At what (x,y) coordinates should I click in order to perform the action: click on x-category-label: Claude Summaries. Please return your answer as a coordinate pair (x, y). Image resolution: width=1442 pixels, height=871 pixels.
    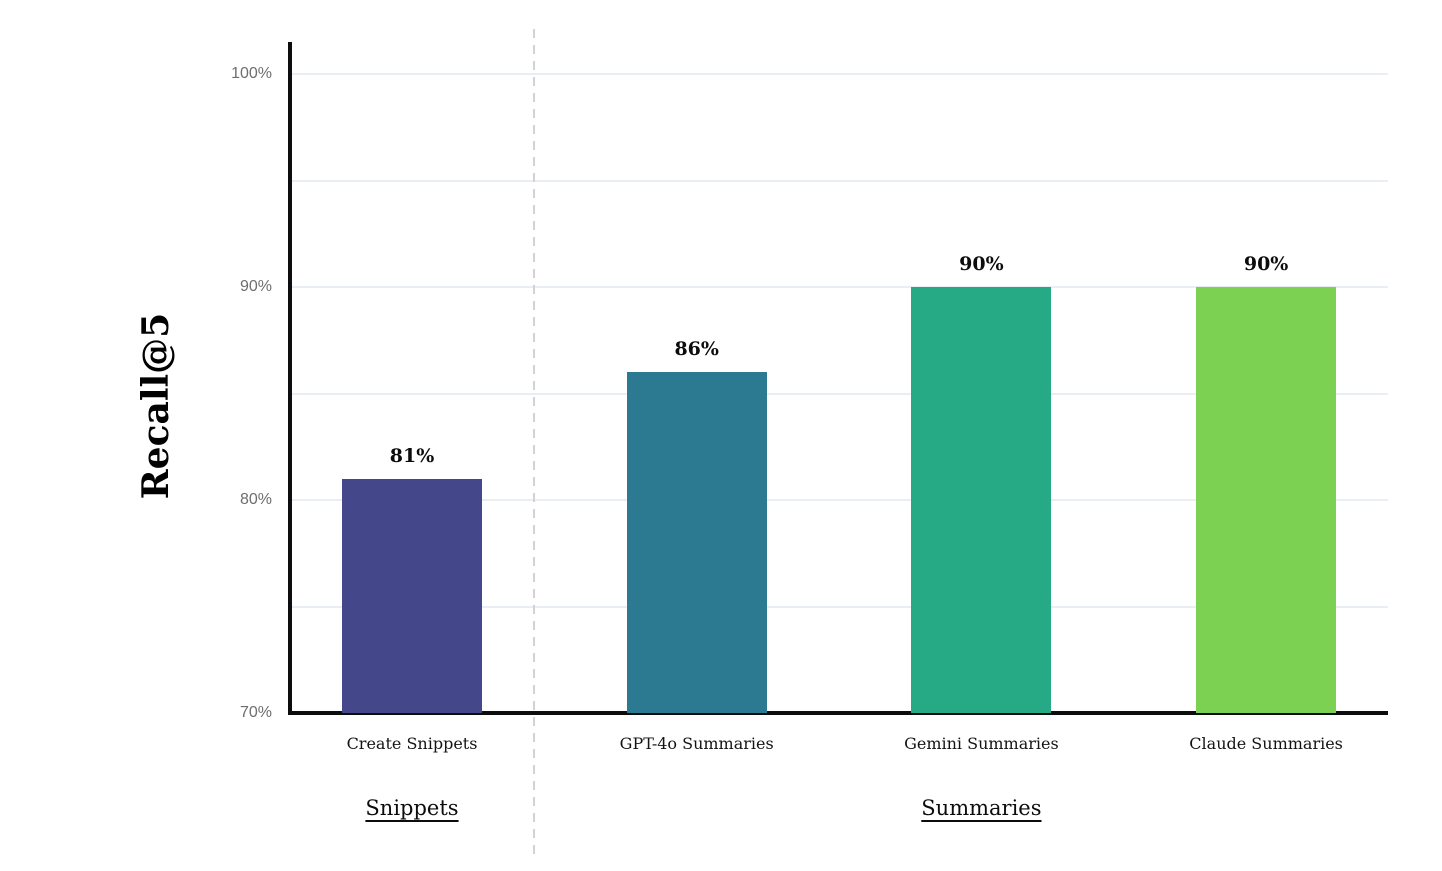
    Looking at the image, I should click on (1266, 743).